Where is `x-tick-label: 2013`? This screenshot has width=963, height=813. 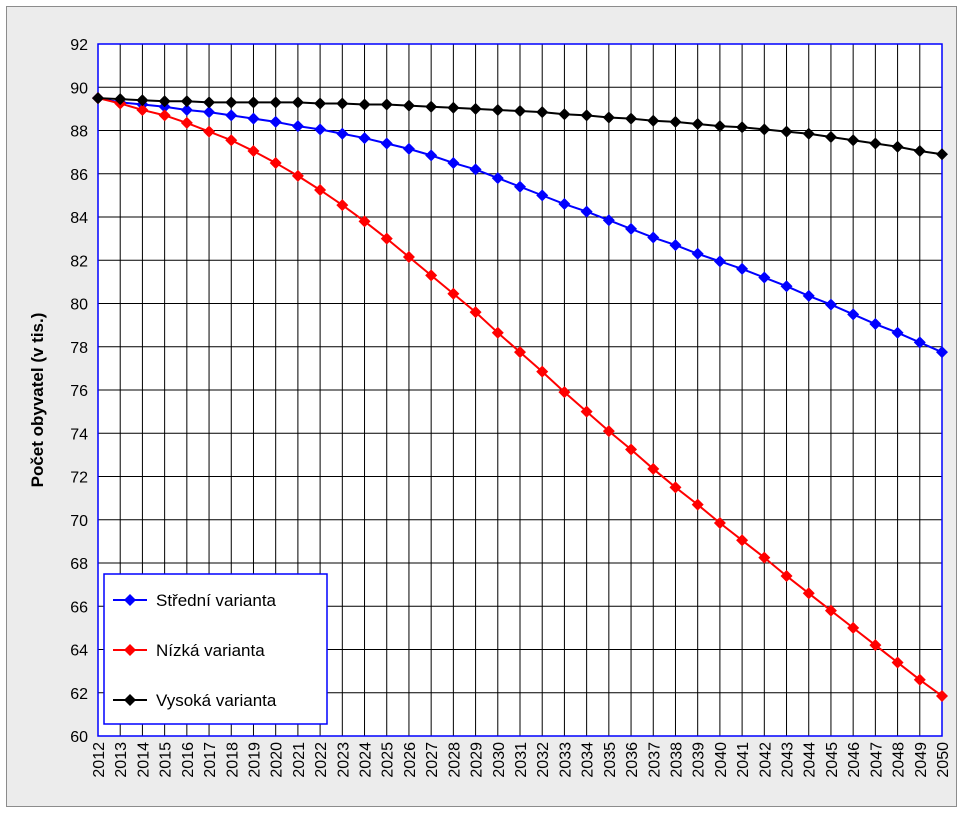 x-tick-label: 2013 is located at coordinates (121, 760).